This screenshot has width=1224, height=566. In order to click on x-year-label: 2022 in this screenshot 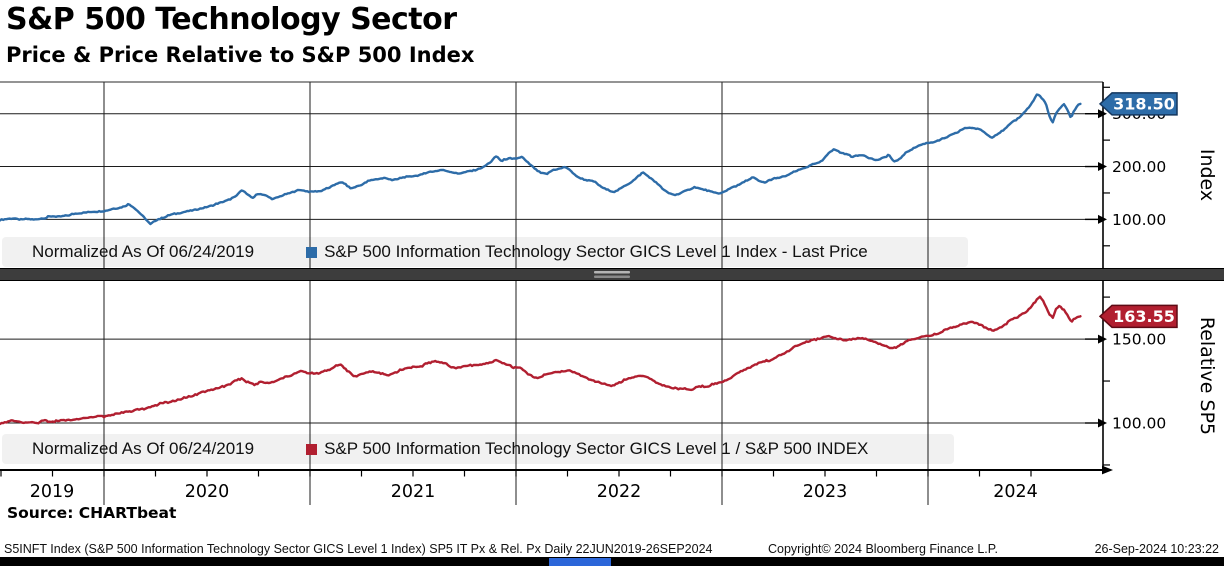, I will do `click(619, 492)`.